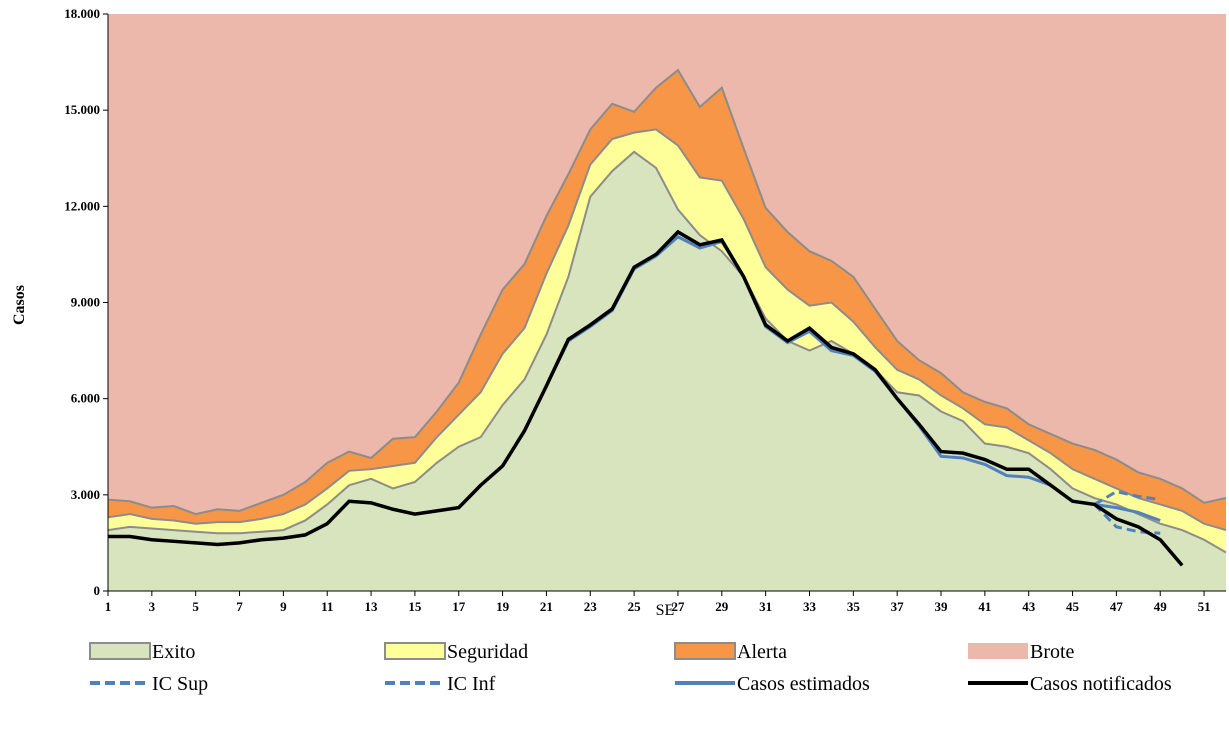 Image resolution: width=1229 pixels, height=731 pixels. I want to click on x-tick-label: 39, so click(942, 606).